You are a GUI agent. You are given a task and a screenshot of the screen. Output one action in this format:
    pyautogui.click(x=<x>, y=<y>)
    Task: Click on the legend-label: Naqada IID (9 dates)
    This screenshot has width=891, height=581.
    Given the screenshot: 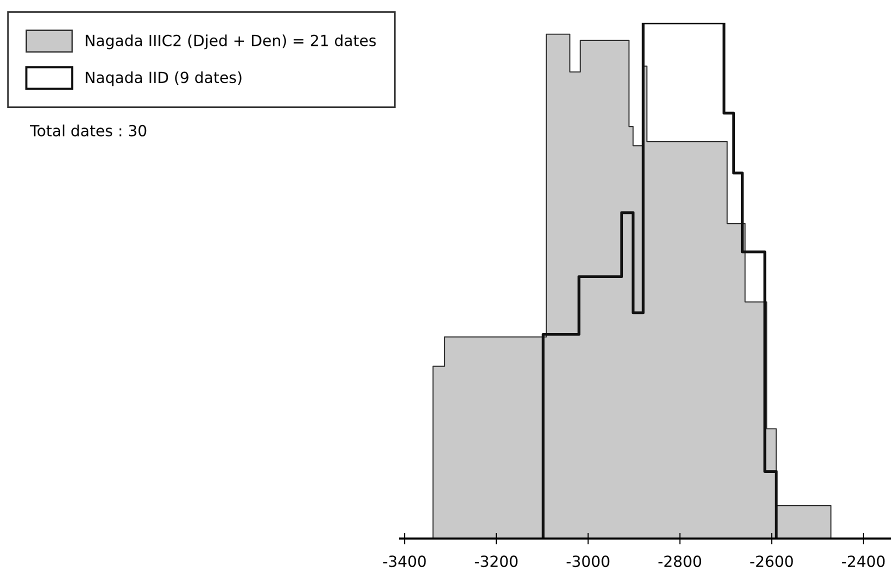 What is the action you would take?
    pyautogui.click(x=164, y=78)
    